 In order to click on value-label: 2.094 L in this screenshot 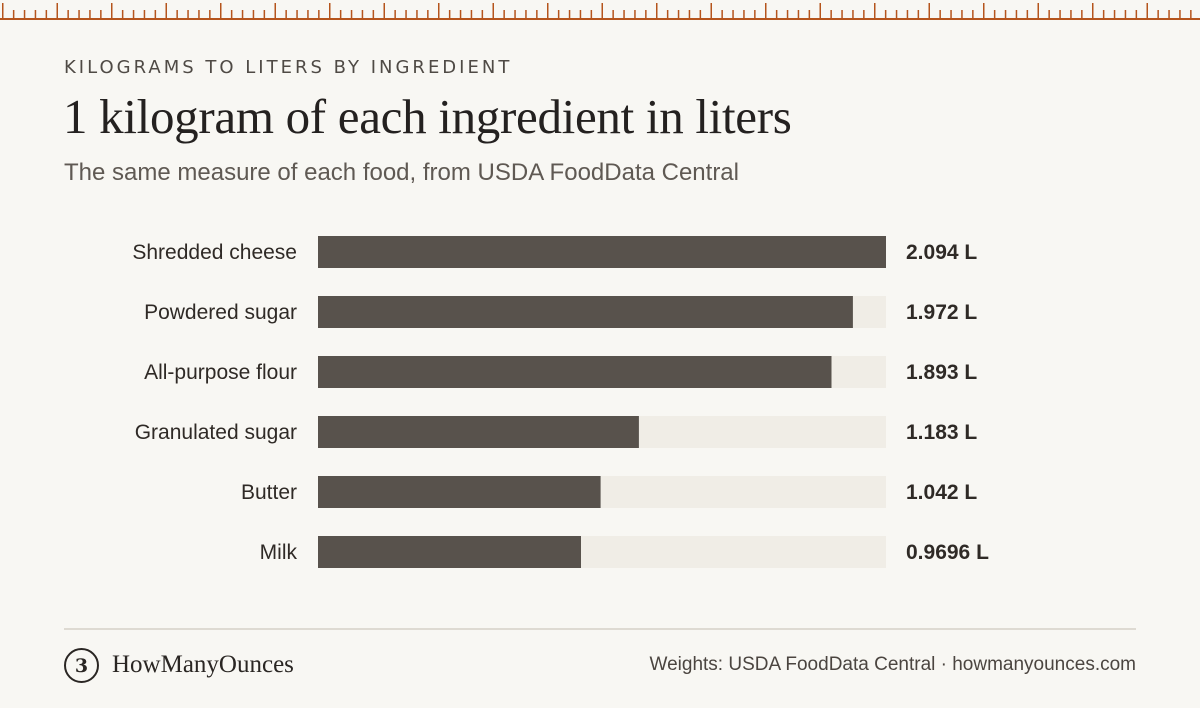, I will do `click(941, 252)`.